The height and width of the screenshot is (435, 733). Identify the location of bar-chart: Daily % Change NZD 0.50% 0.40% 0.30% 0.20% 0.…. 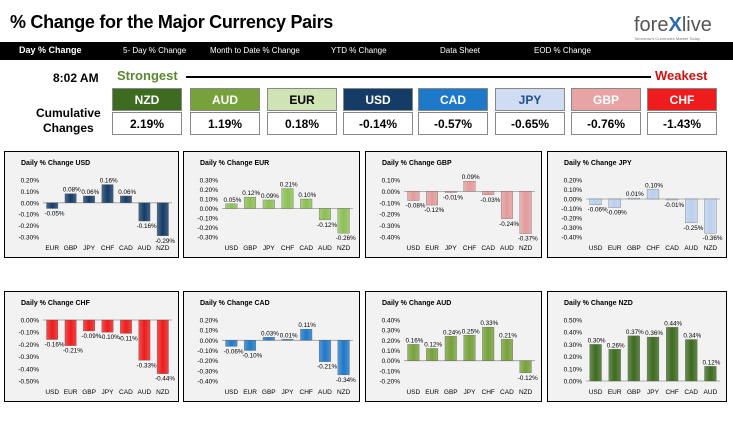
(642, 348).